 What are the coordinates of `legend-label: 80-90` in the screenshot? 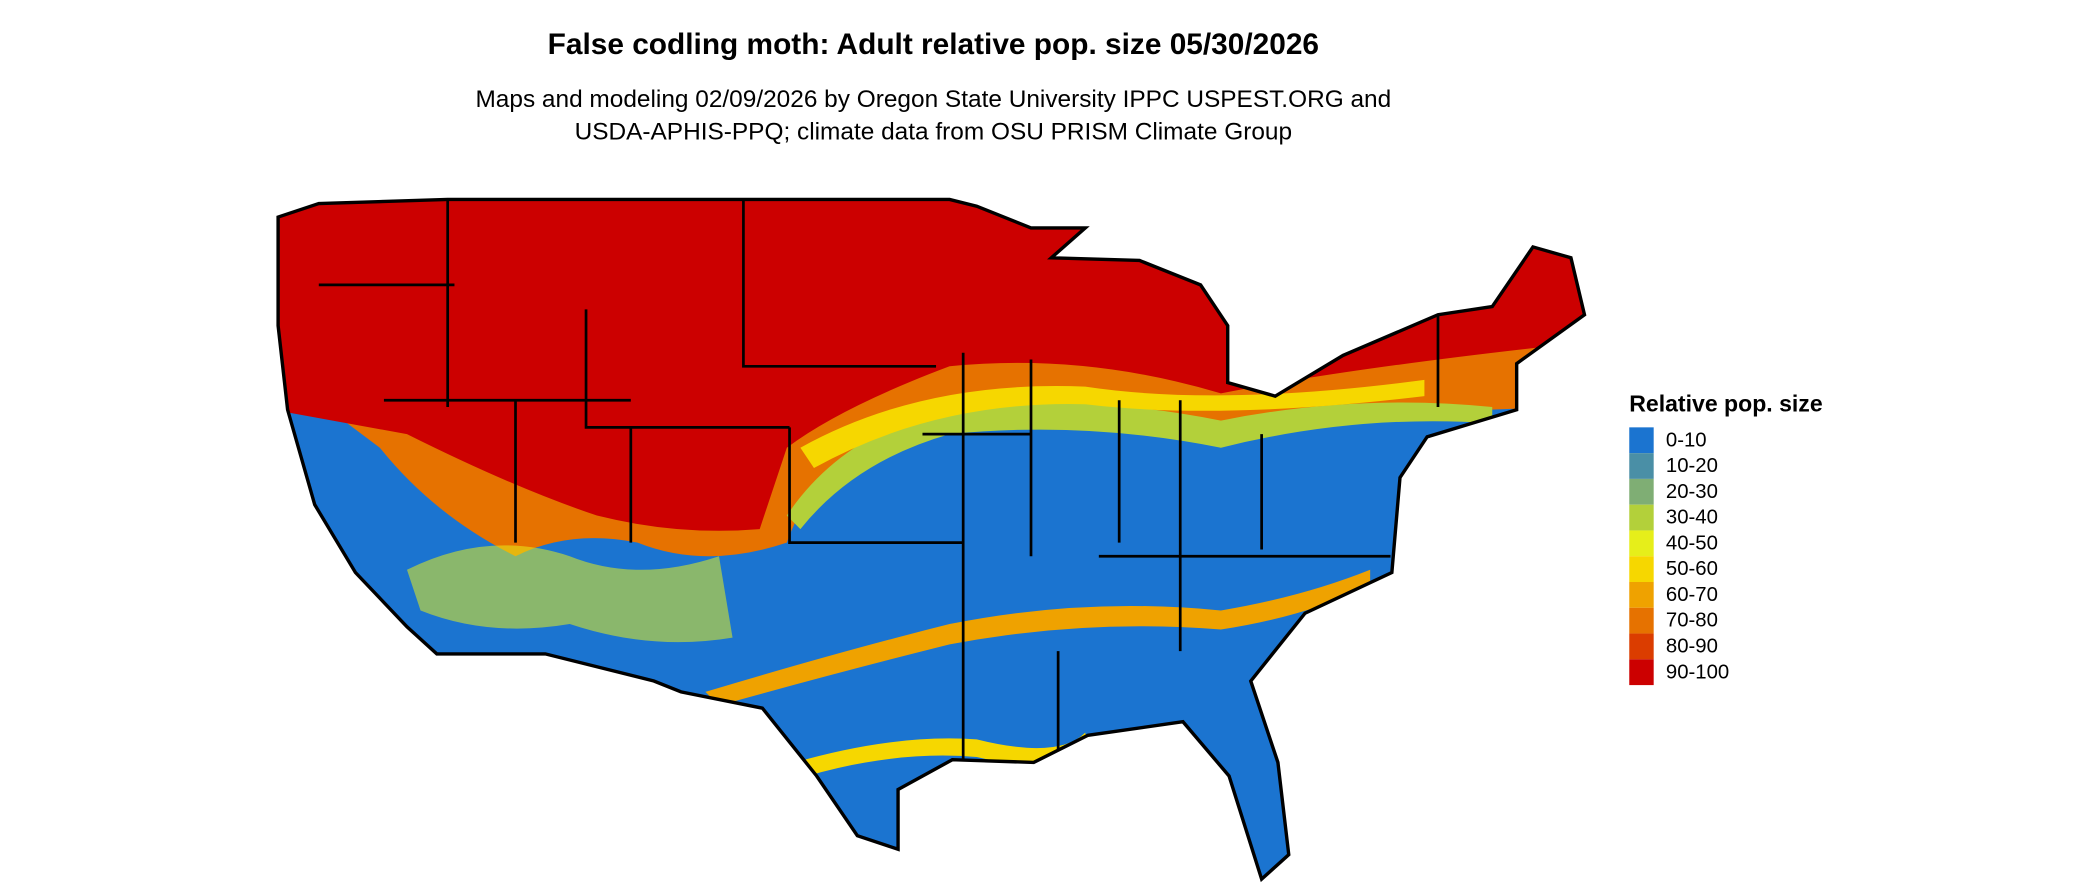 It's located at (1692, 646).